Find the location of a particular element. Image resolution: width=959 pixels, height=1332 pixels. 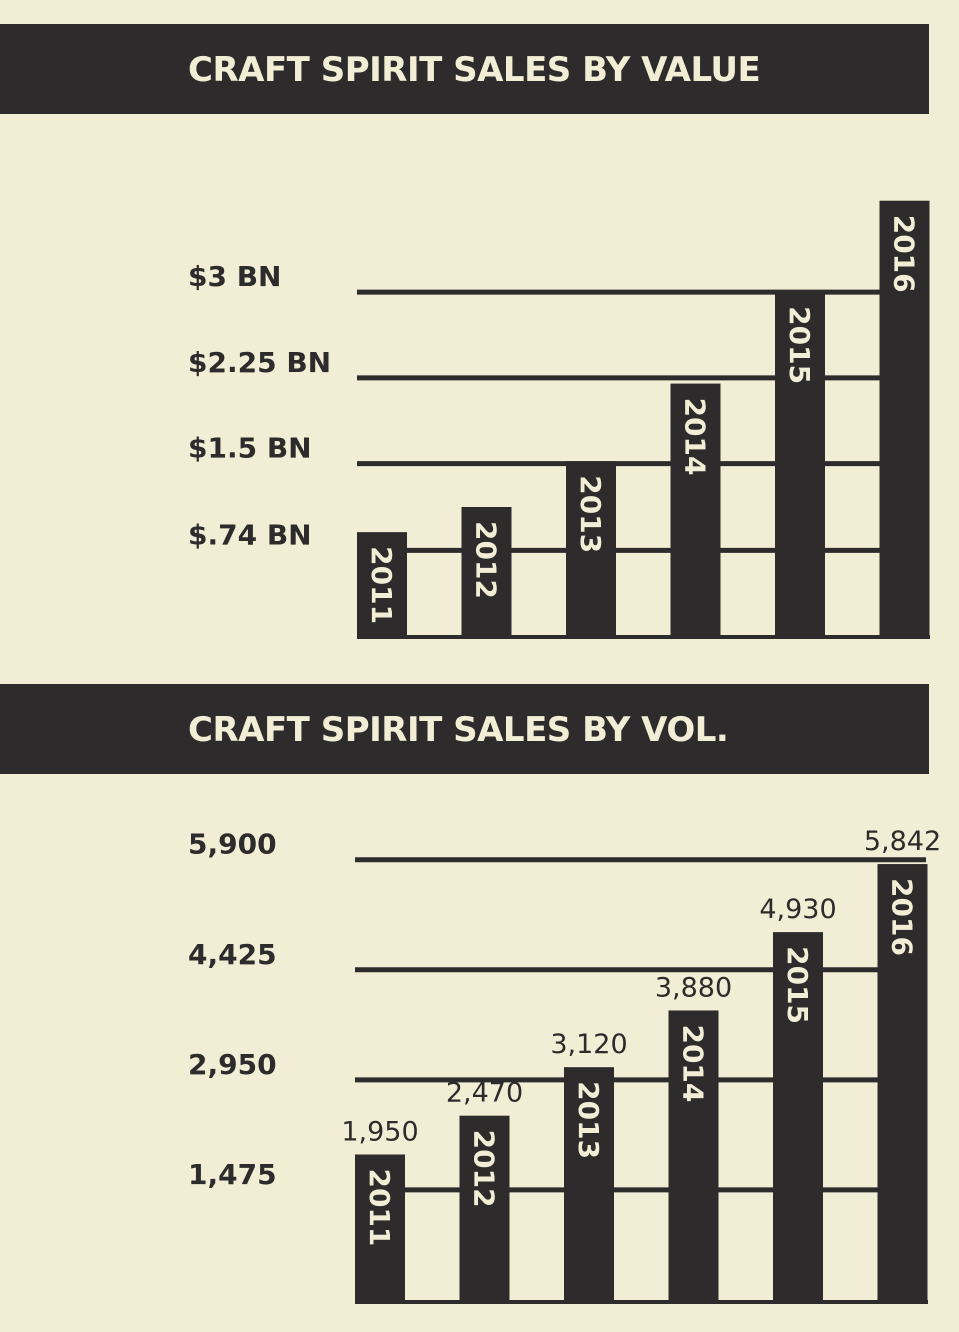

volume-chart-banner: CRAFT SPIRIT SALES BY VOL. is located at coordinates (464, 729).